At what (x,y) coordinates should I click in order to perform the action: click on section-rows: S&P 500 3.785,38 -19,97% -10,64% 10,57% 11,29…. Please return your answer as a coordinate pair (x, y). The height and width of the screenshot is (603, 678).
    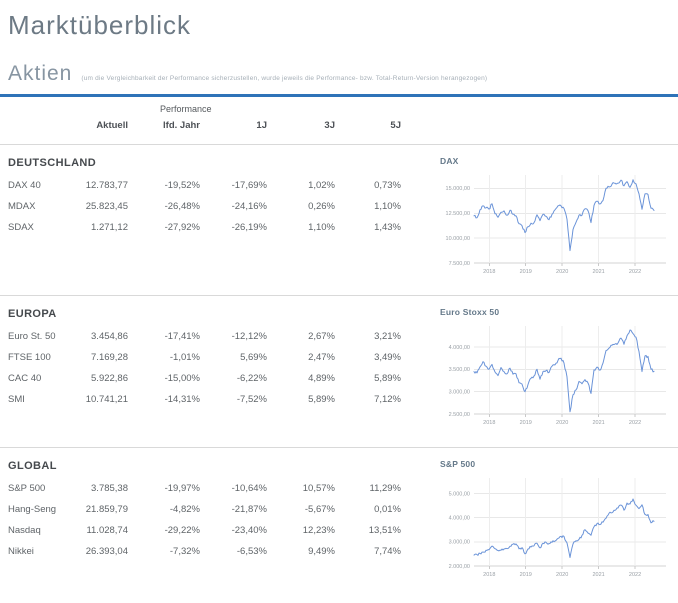
    Looking at the image, I should click on (224, 520).